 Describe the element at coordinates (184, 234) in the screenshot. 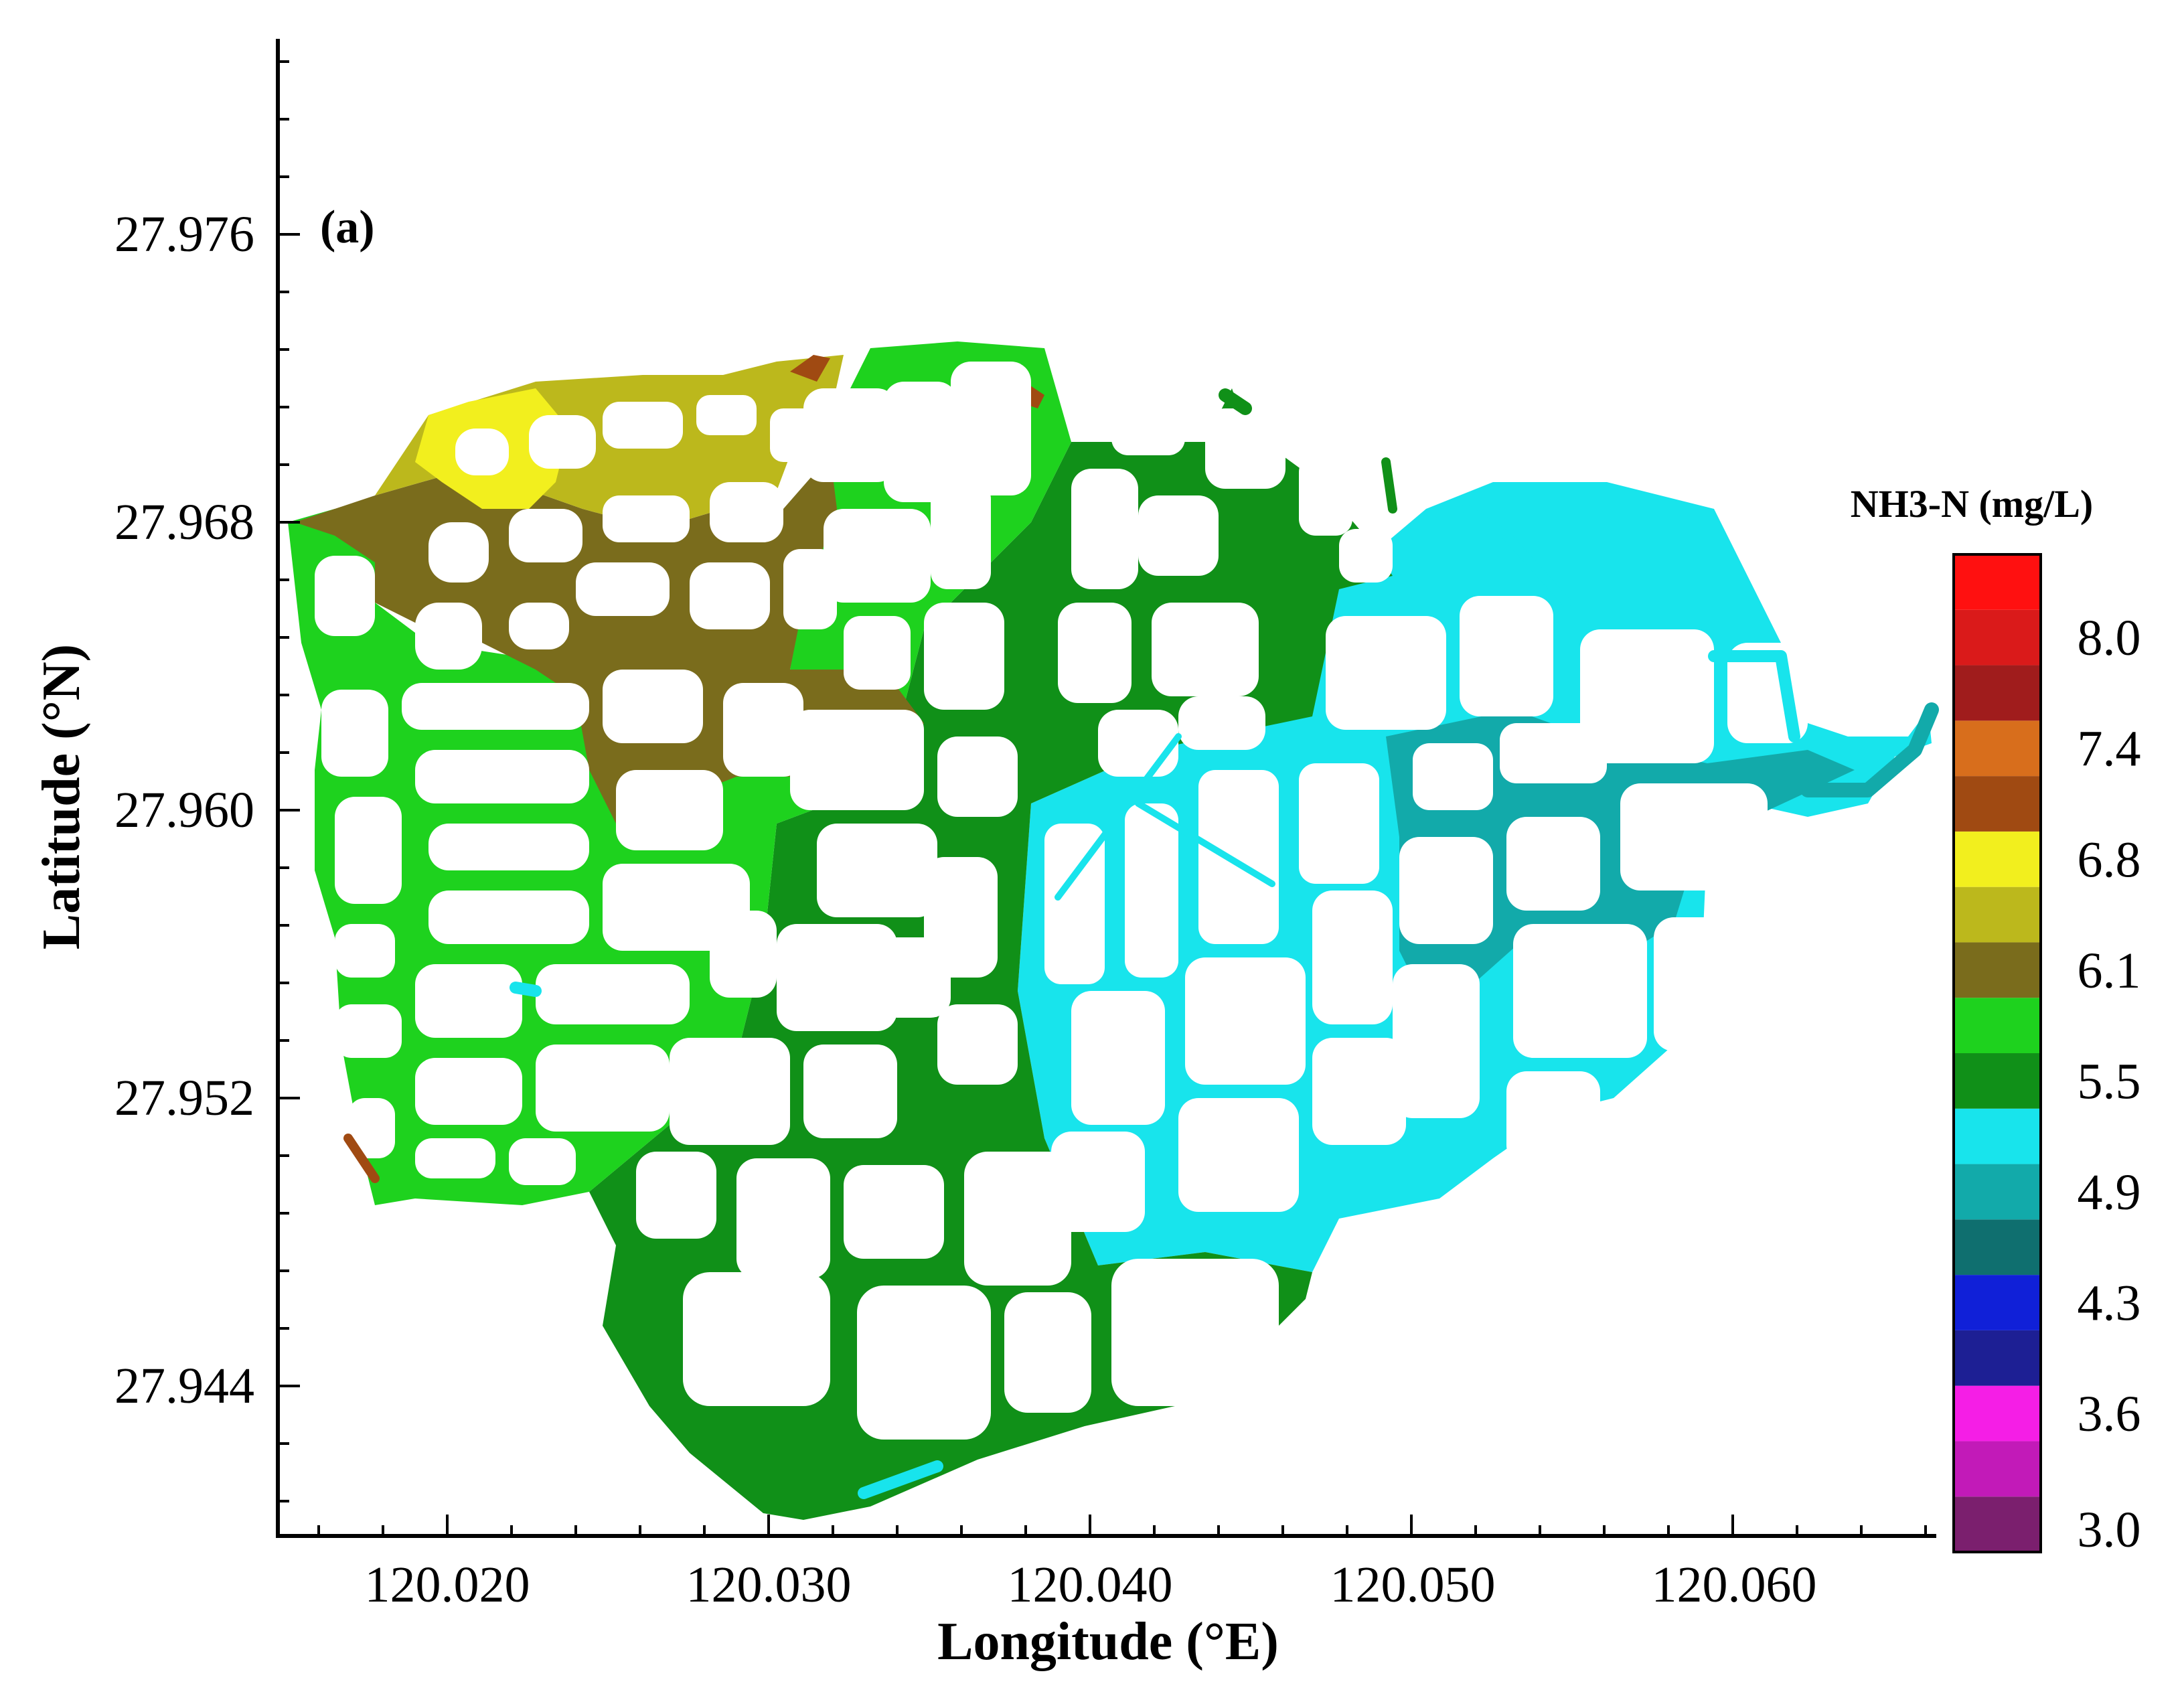

I see `y-tick-label: 27.976` at that location.